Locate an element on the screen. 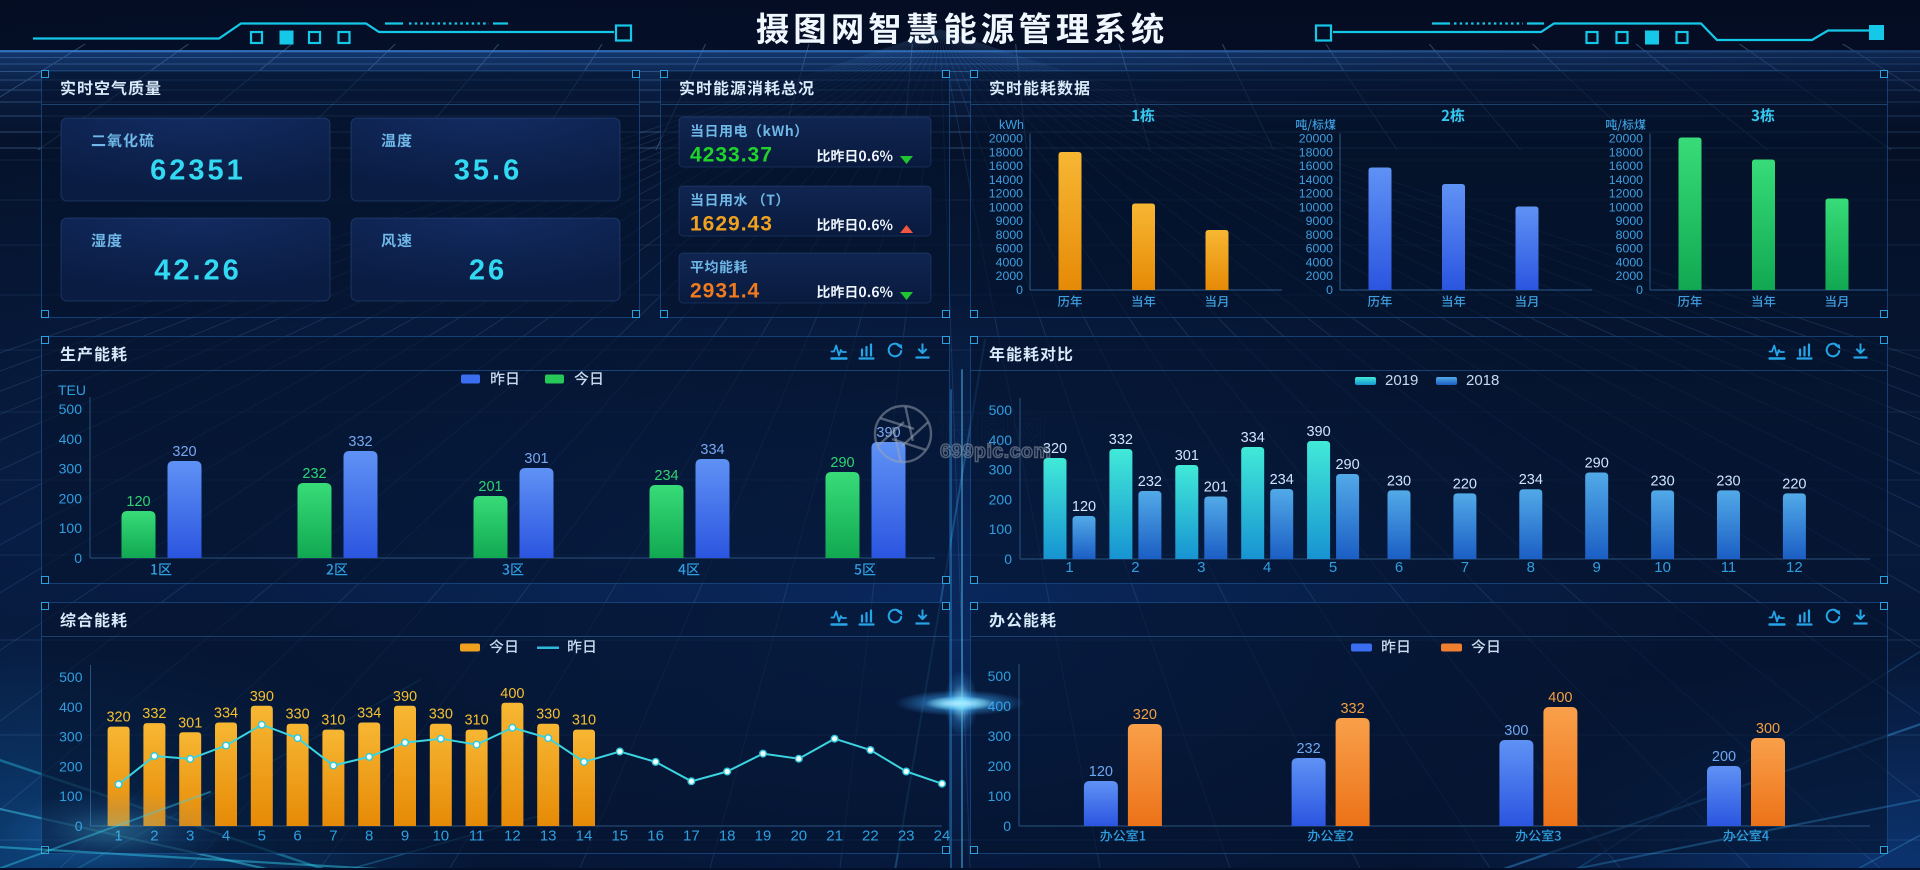 The width and height of the screenshot is (1920, 870). svg-text: 1 is located at coordinates (1069, 567).